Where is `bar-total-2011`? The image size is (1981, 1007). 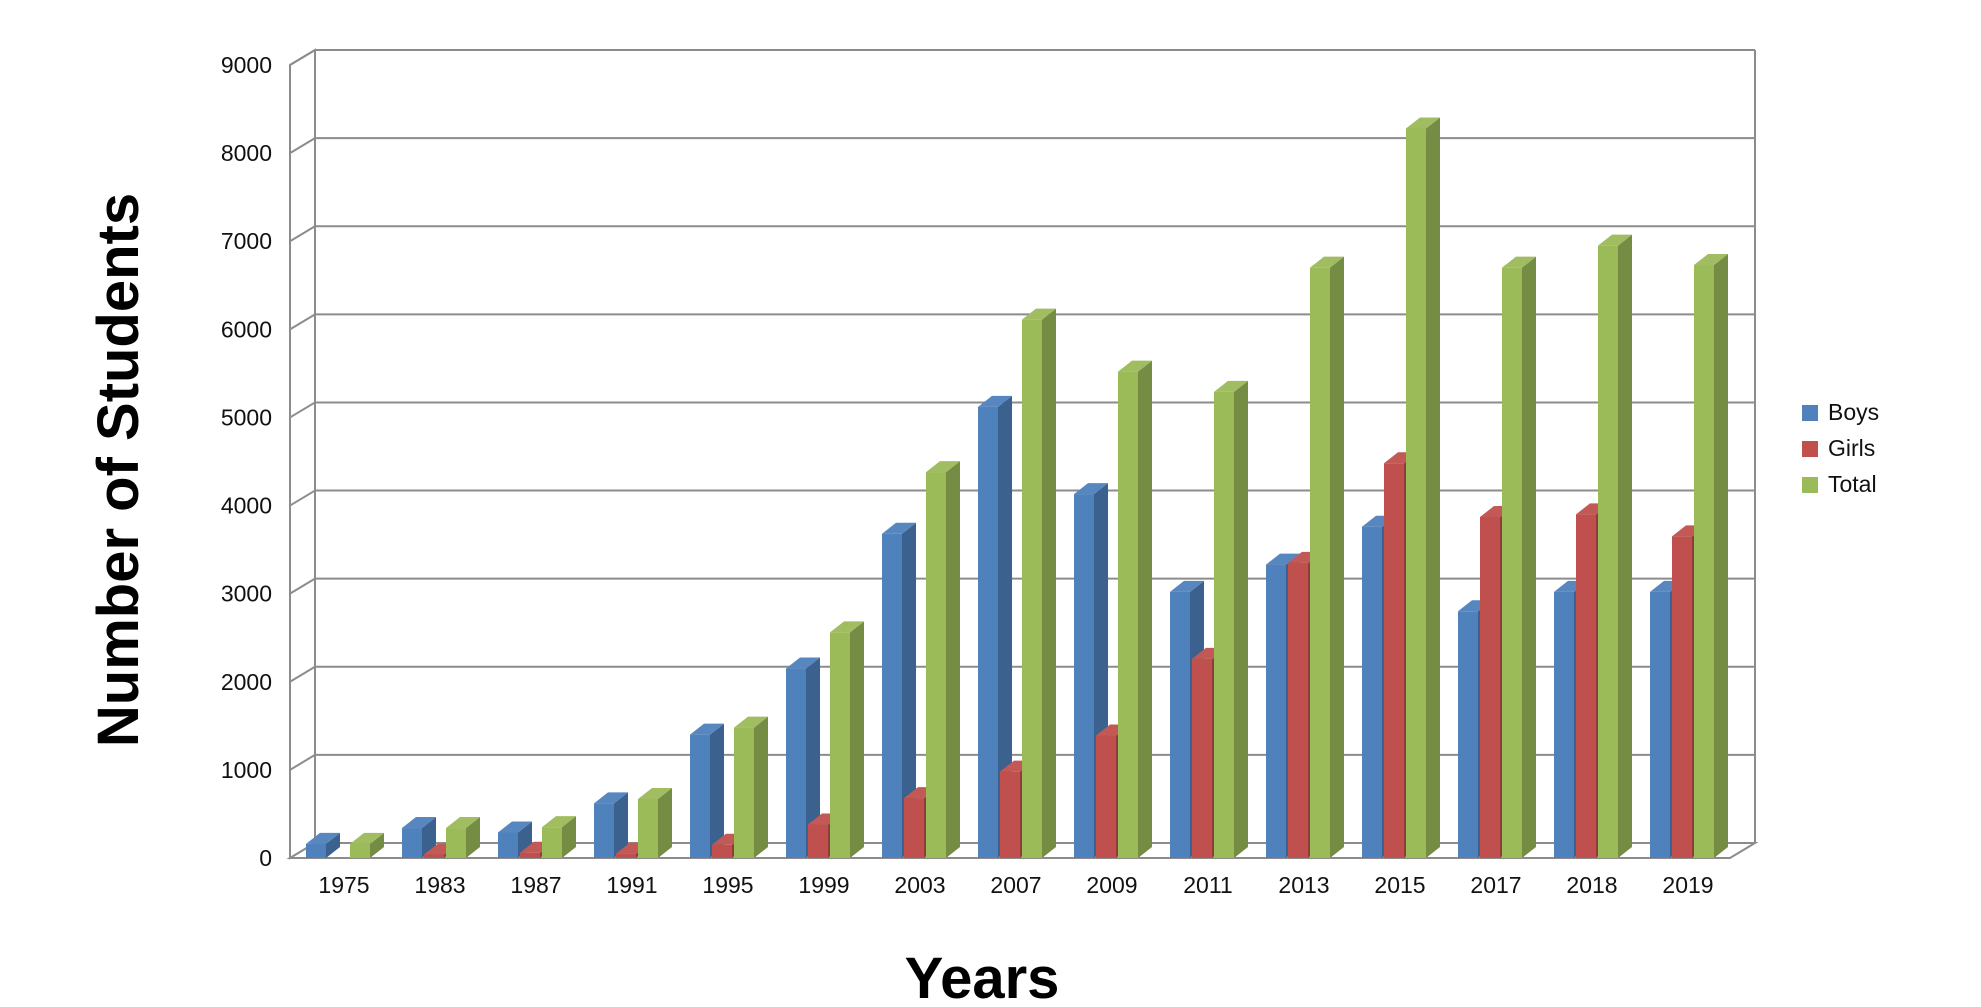
bar-total-2011 is located at coordinates (1231, 619).